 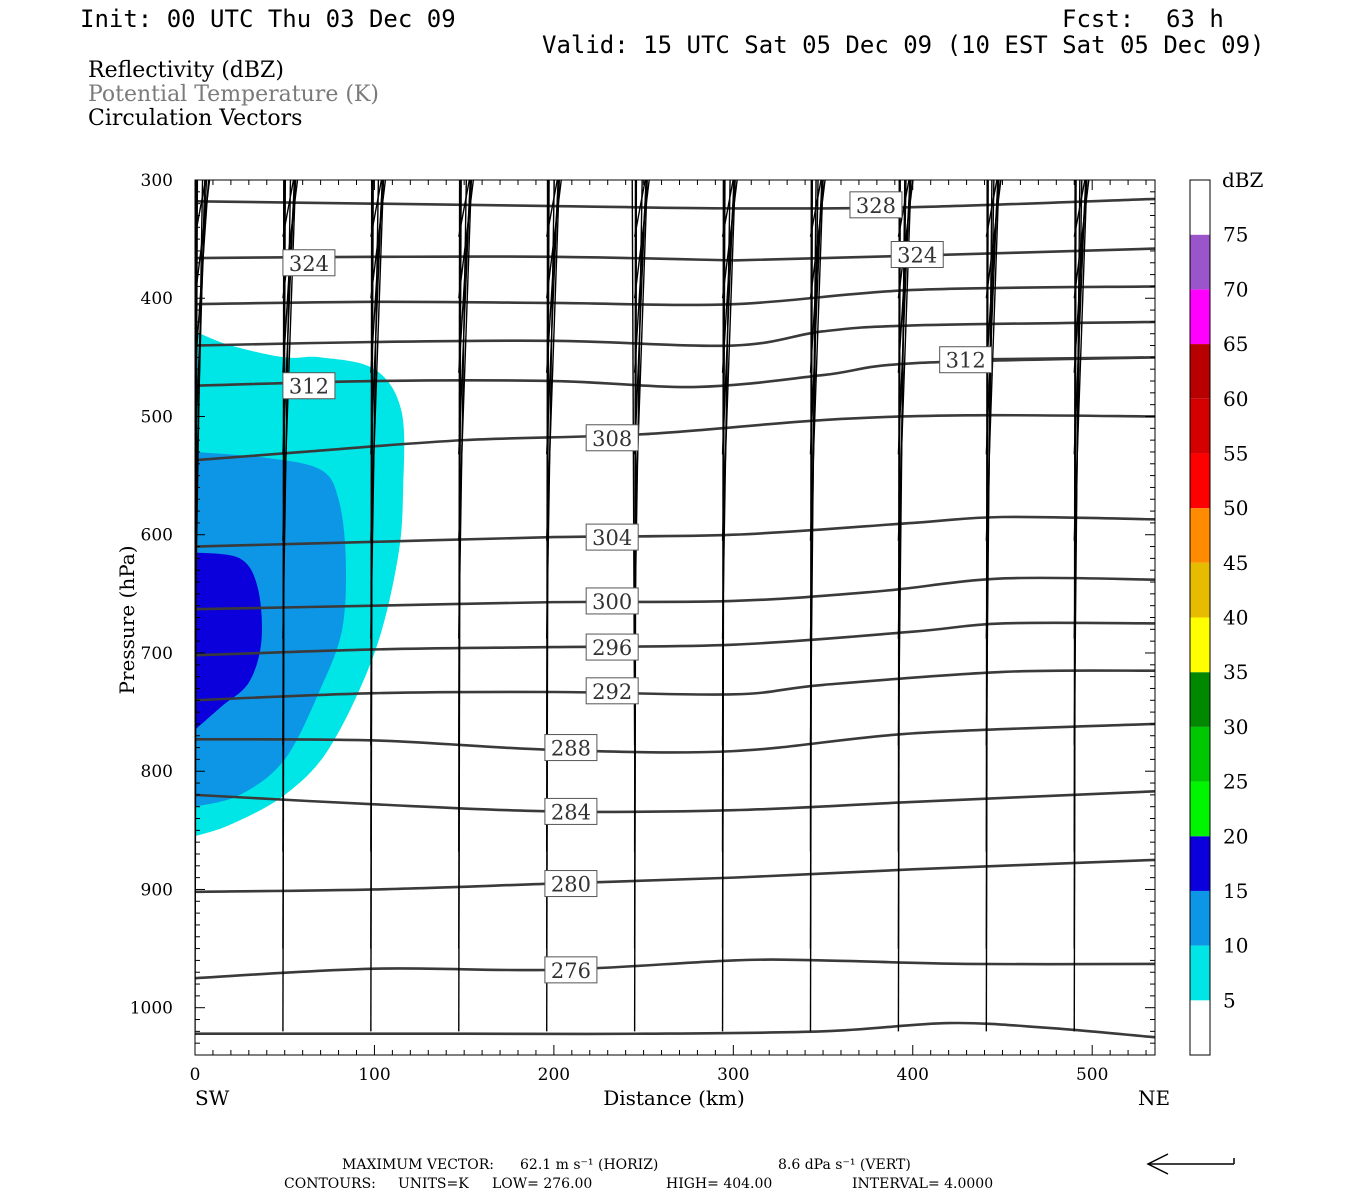 I want to click on x-tick-label: 200, so click(x=554, y=1075).